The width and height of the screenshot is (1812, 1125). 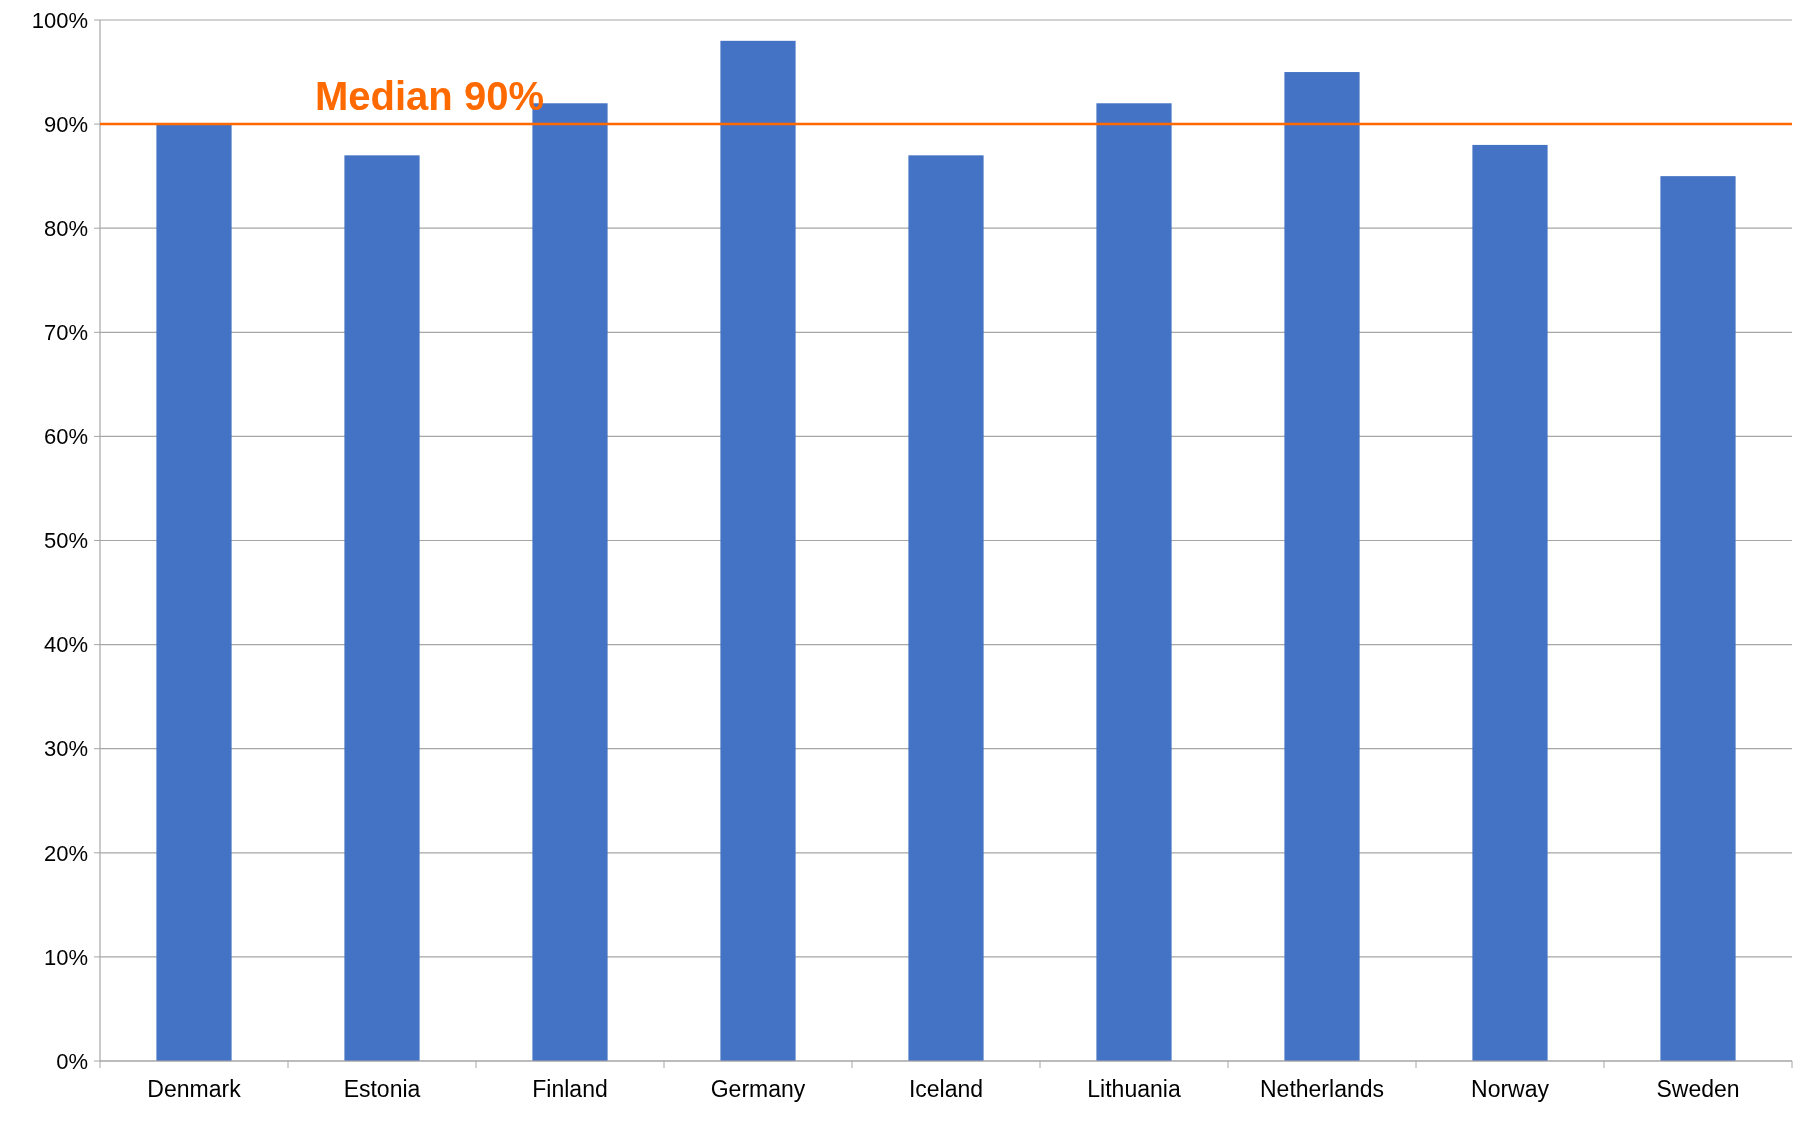 I want to click on x-tick-label: Iceland, so click(x=946, y=1089).